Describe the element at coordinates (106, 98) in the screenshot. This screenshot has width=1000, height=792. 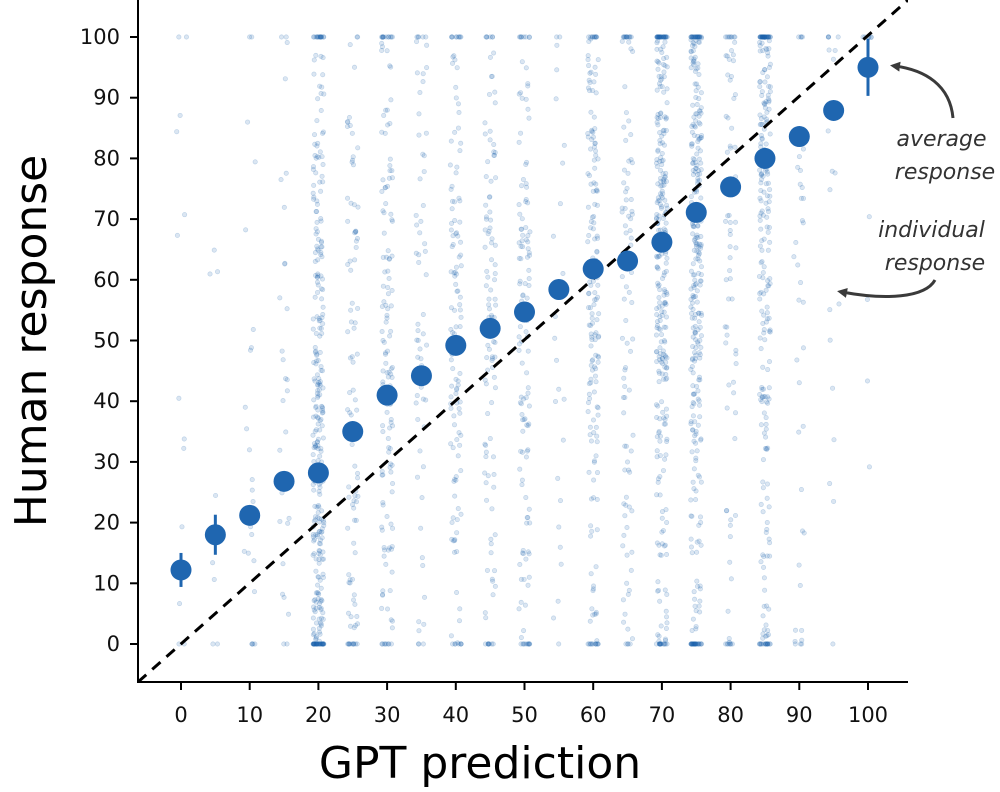
I see `y-tick-label: 90` at that location.